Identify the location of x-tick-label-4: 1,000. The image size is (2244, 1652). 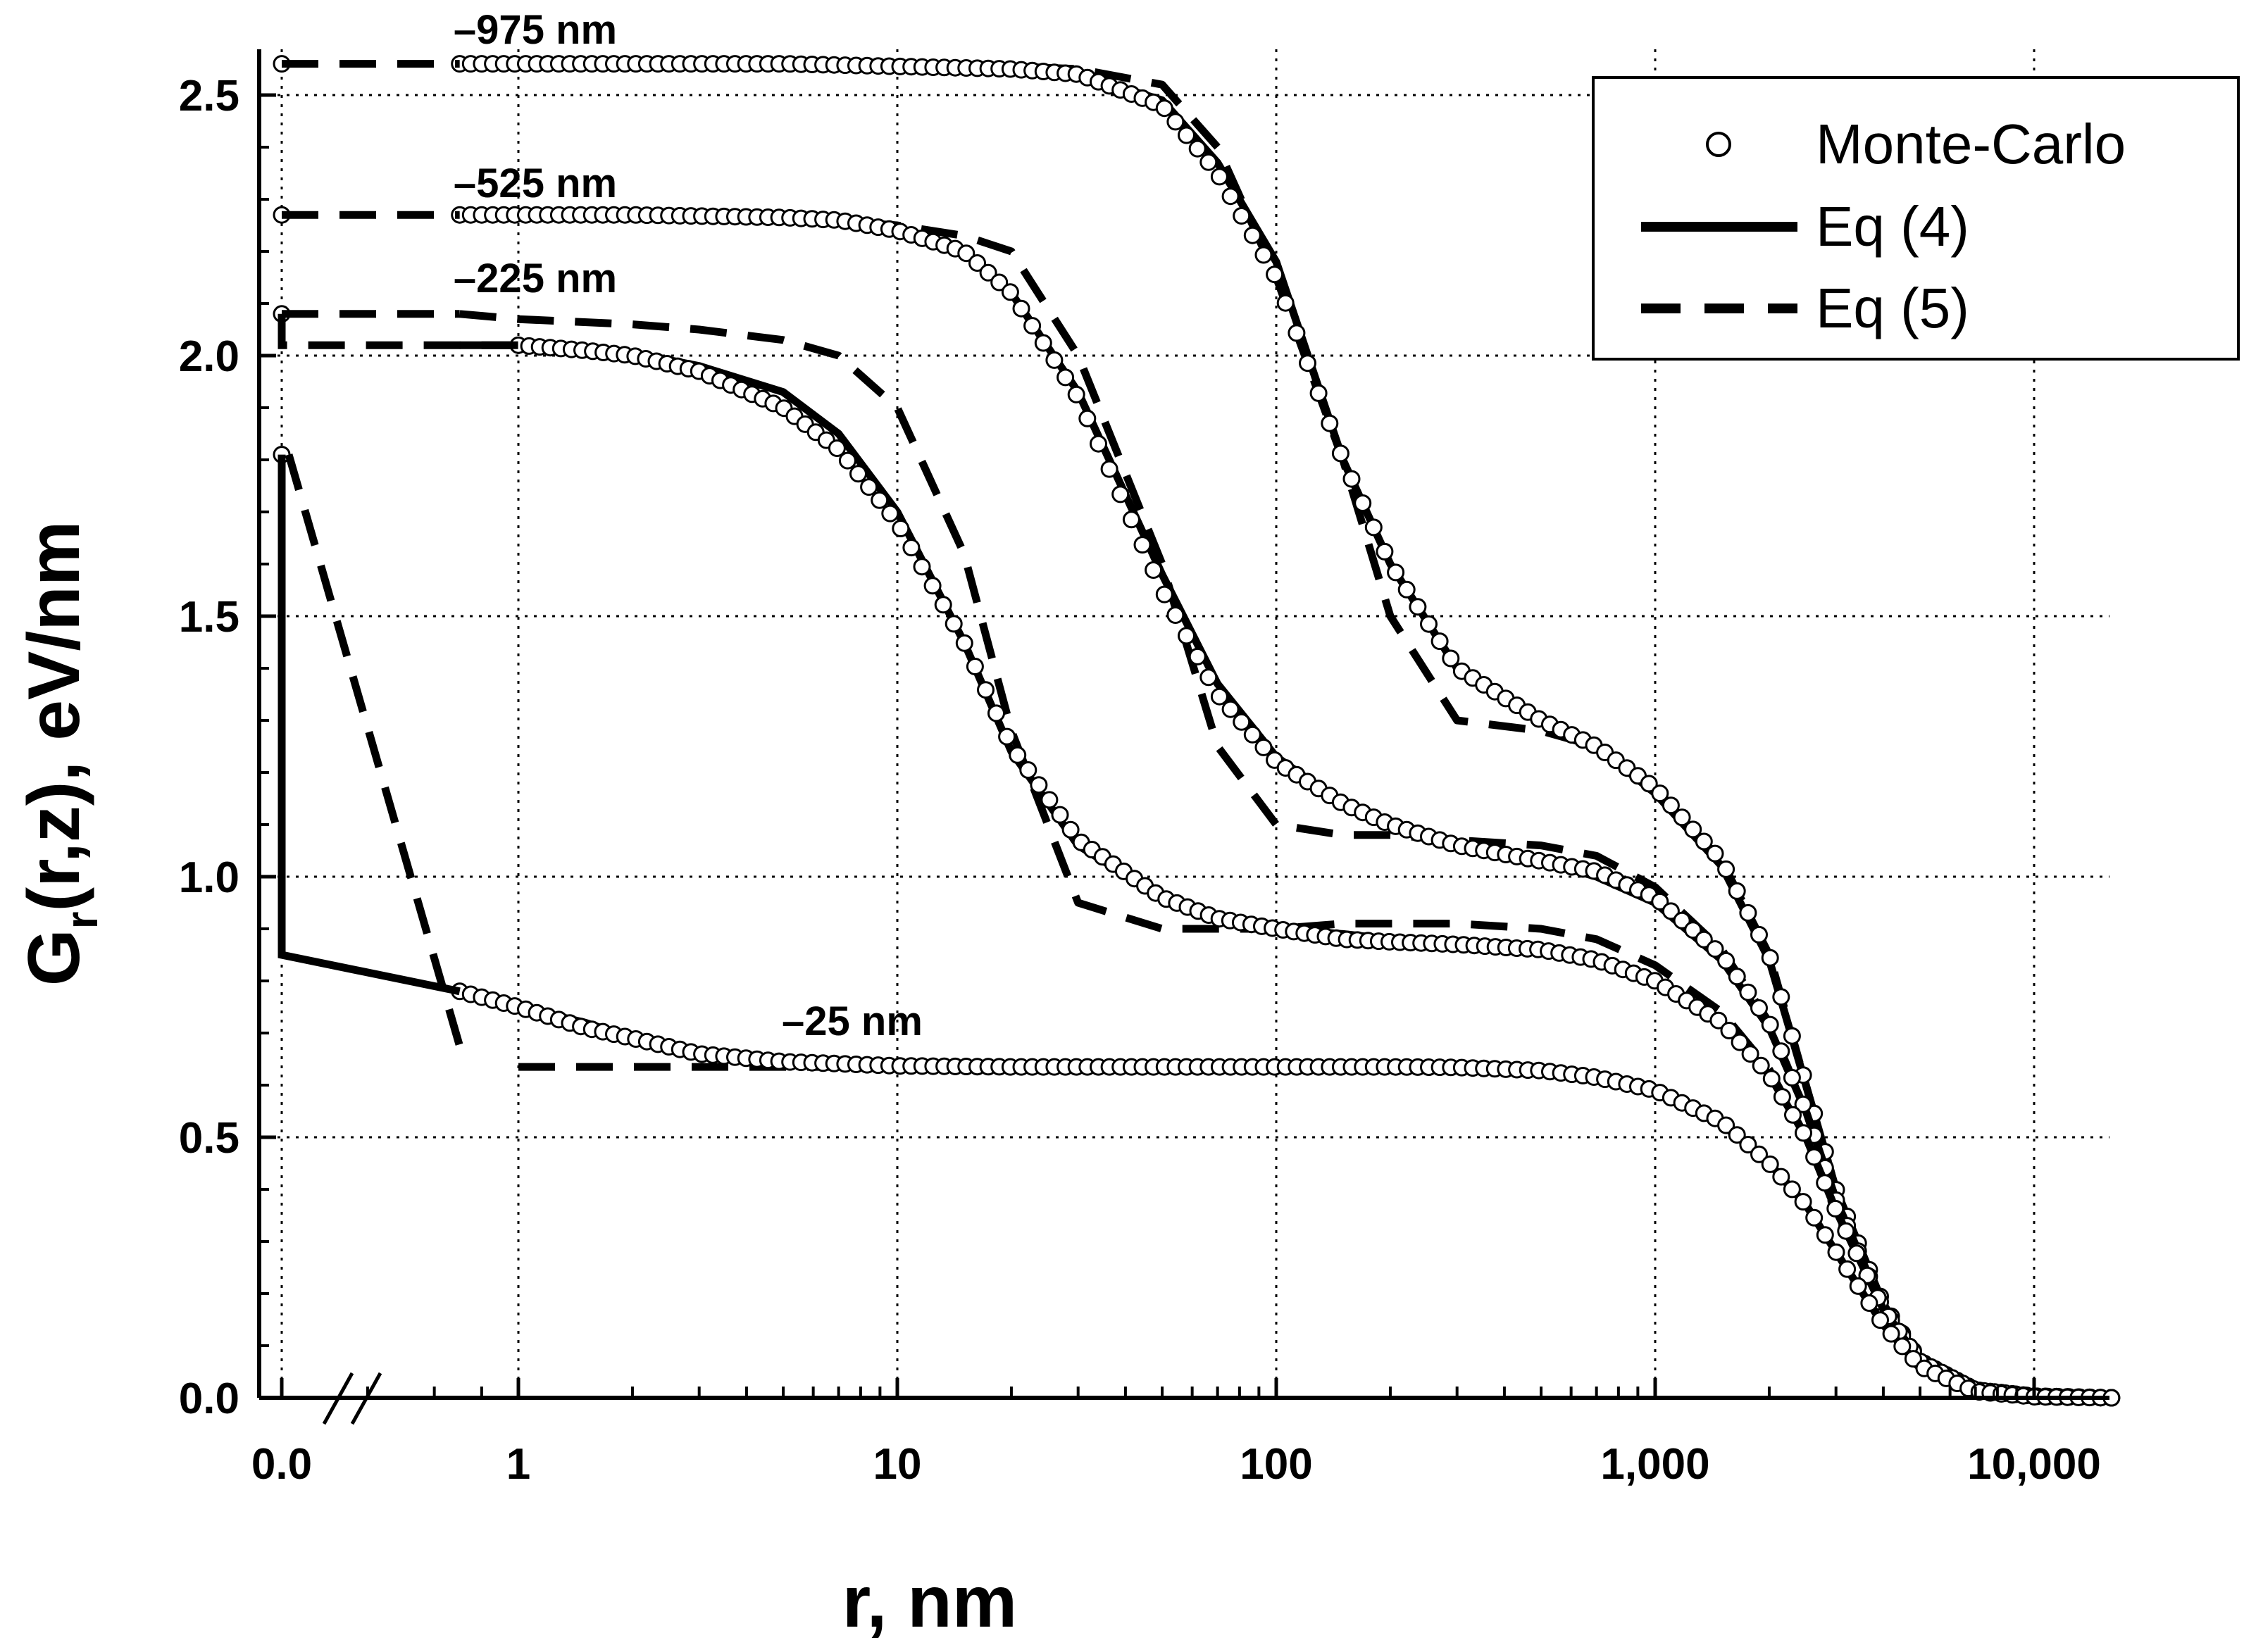
(1654, 1464).